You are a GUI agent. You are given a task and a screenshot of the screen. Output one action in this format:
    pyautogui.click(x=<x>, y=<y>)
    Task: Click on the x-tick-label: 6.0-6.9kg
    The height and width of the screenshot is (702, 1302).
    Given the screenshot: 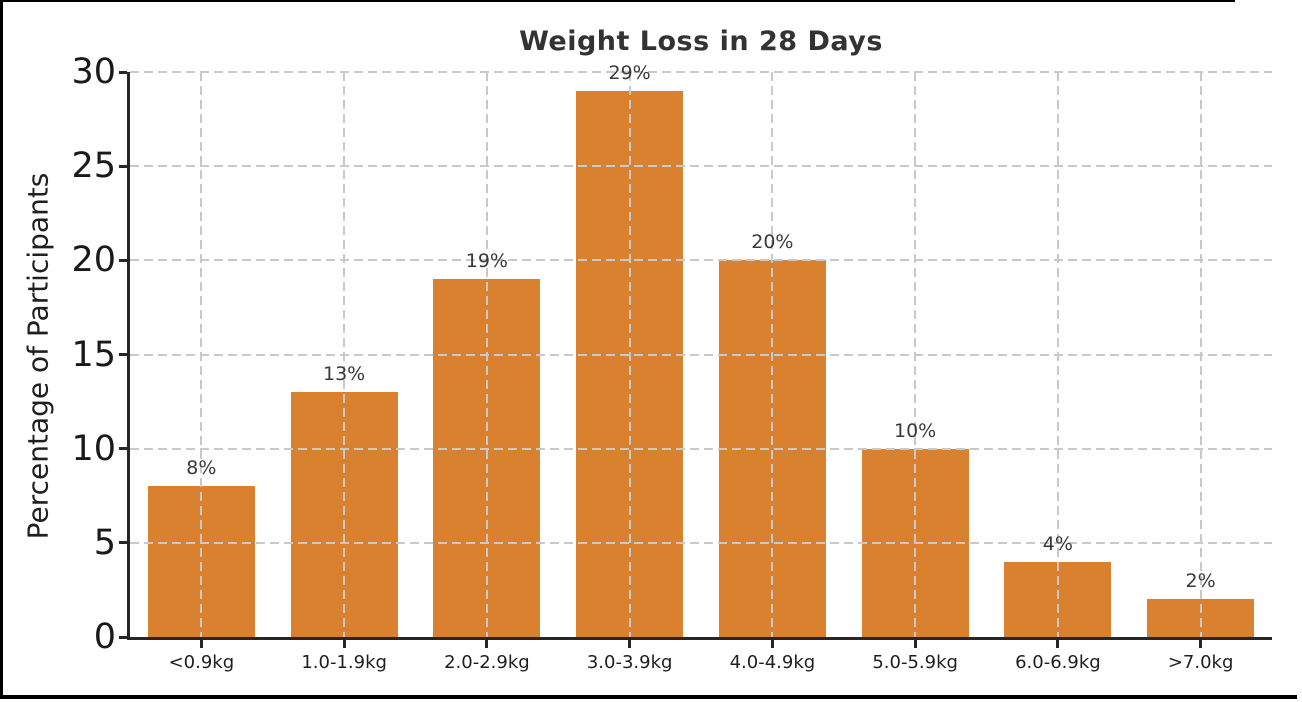 What is the action you would take?
    pyautogui.click(x=1058, y=662)
    